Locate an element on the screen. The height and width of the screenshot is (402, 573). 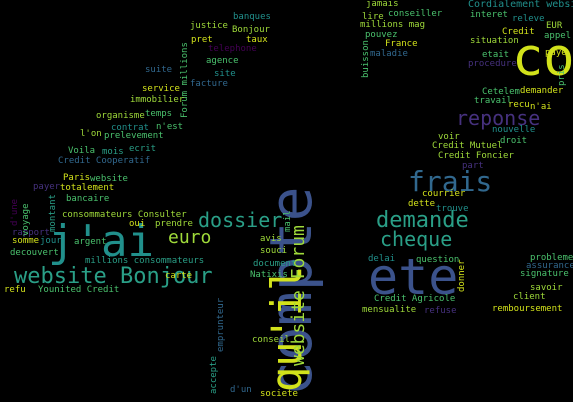
cloud-word: voir is located at coordinates (449, 137).